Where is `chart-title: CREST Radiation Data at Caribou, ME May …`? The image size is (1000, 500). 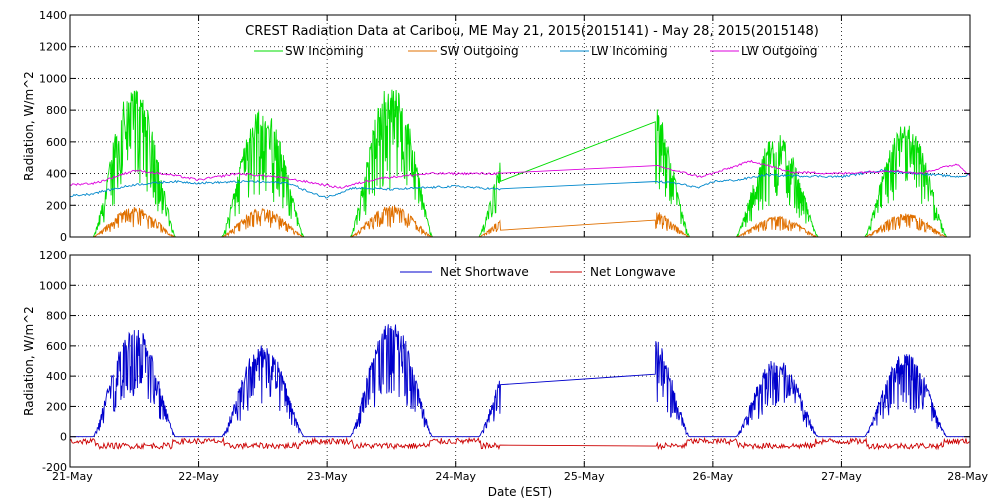
chart-title: CREST Radiation Data at Caribou, ME May … is located at coordinates (532, 31).